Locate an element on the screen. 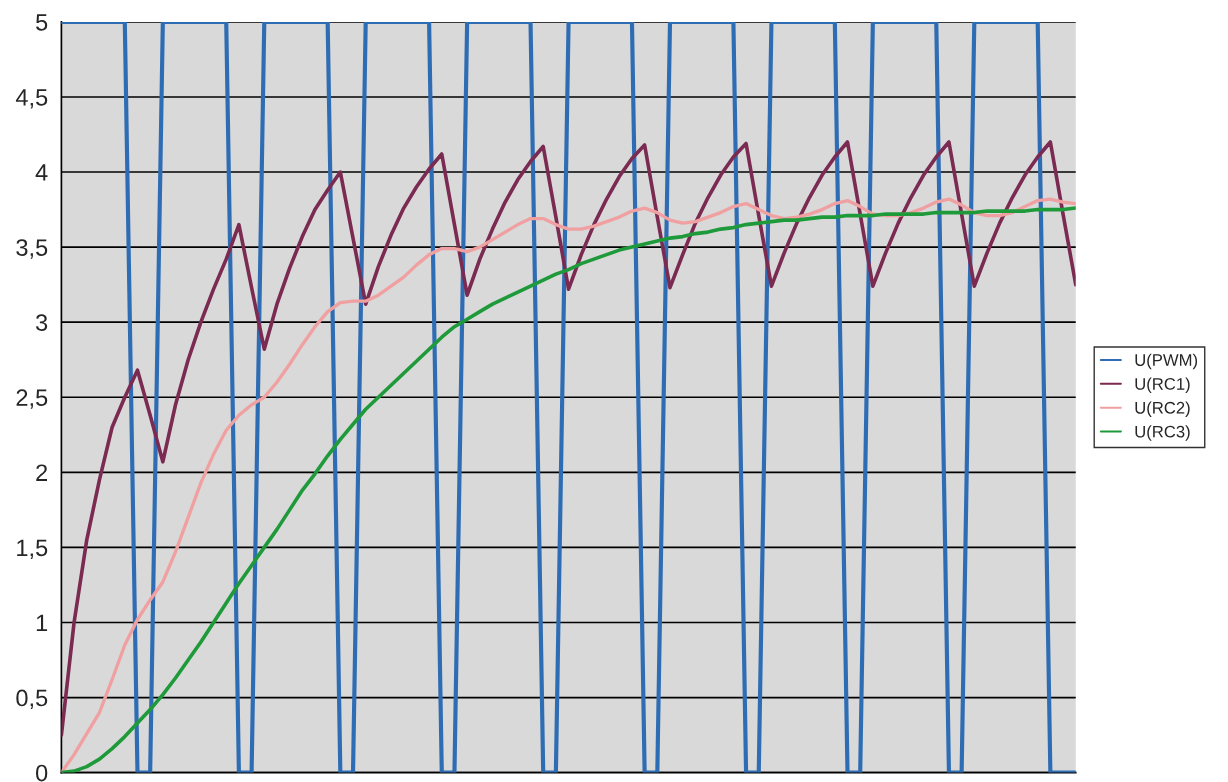  y-tick-label: 1,5 is located at coordinates (32, 549).